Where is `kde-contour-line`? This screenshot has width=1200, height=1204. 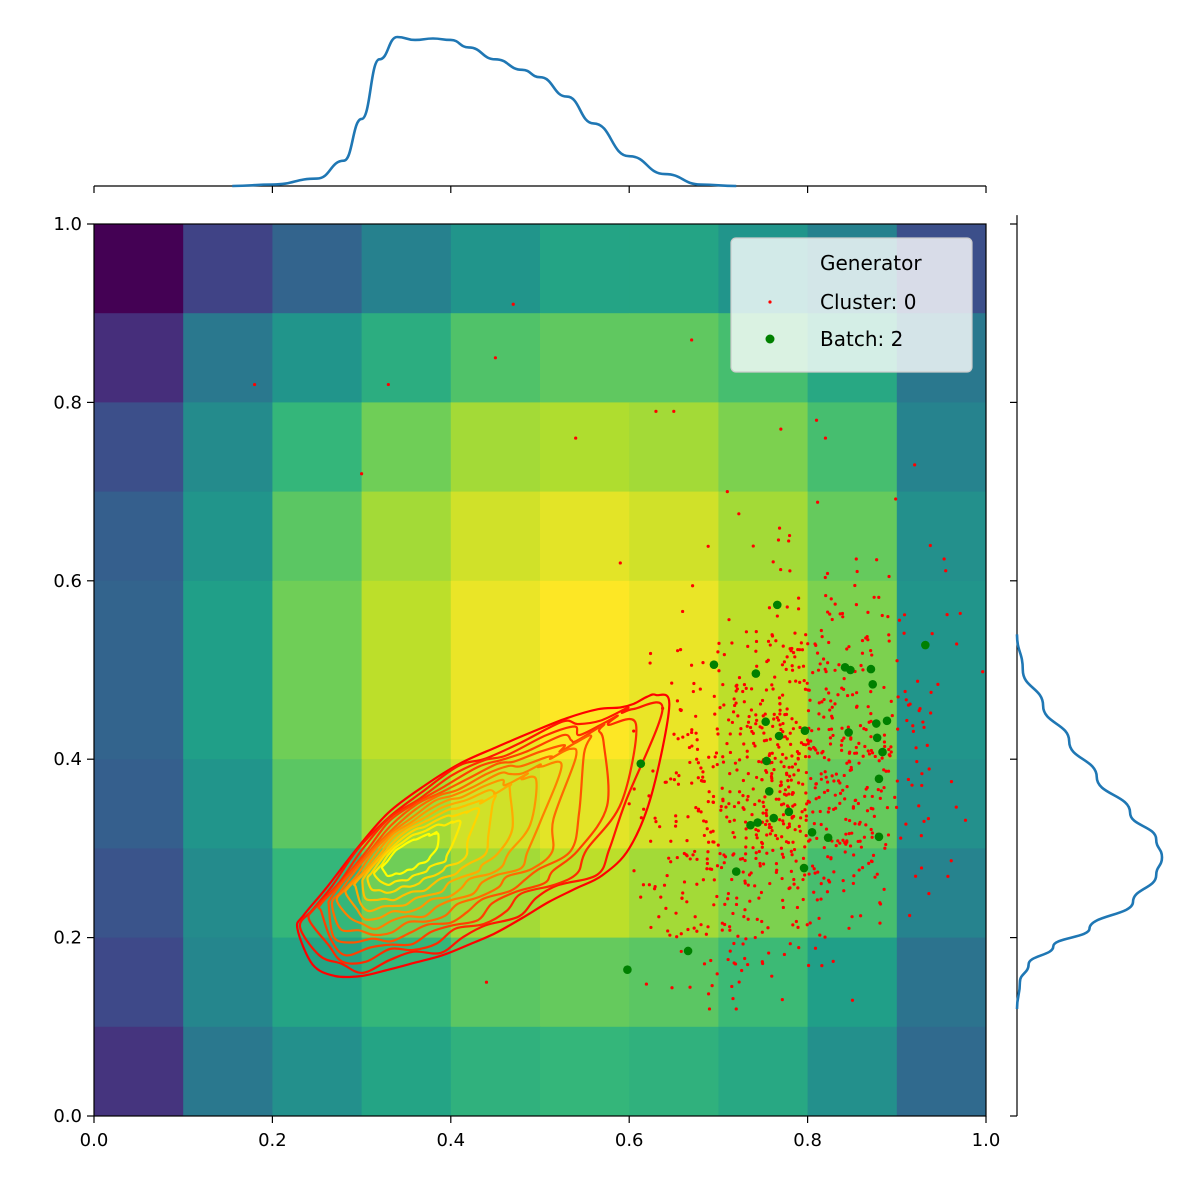 kde-contour-line is located at coordinates (434, 848).